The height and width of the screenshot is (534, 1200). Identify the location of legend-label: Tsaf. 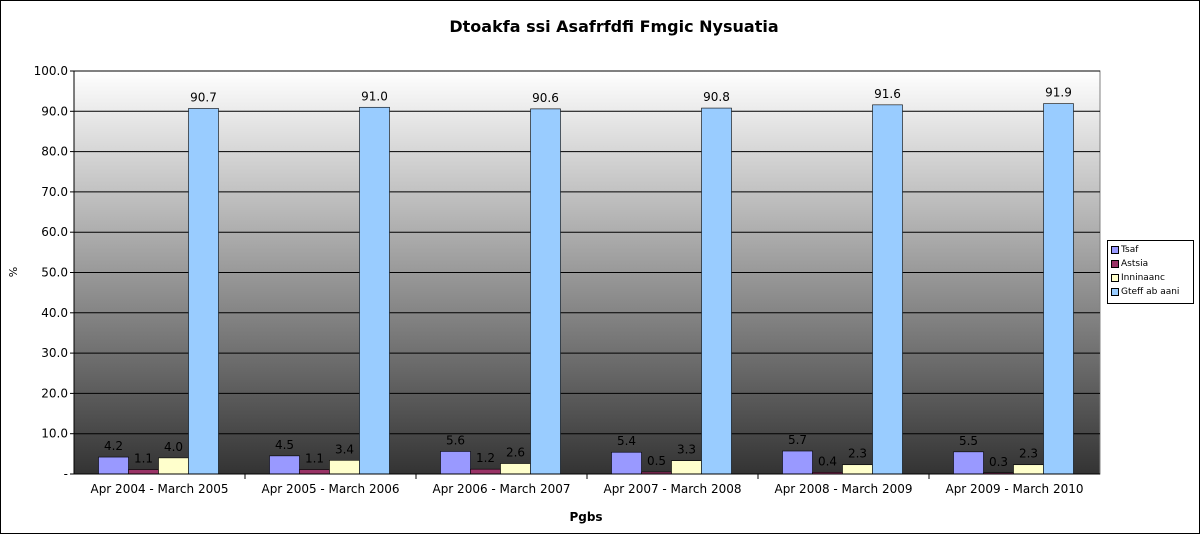
(1130, 250).